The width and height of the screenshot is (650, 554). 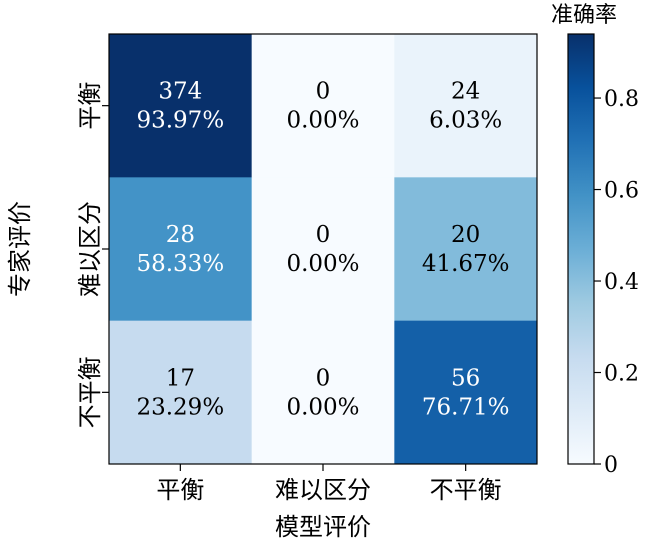 I want to click on colorbar-tick-label: 0, so click(x=611, y=465).